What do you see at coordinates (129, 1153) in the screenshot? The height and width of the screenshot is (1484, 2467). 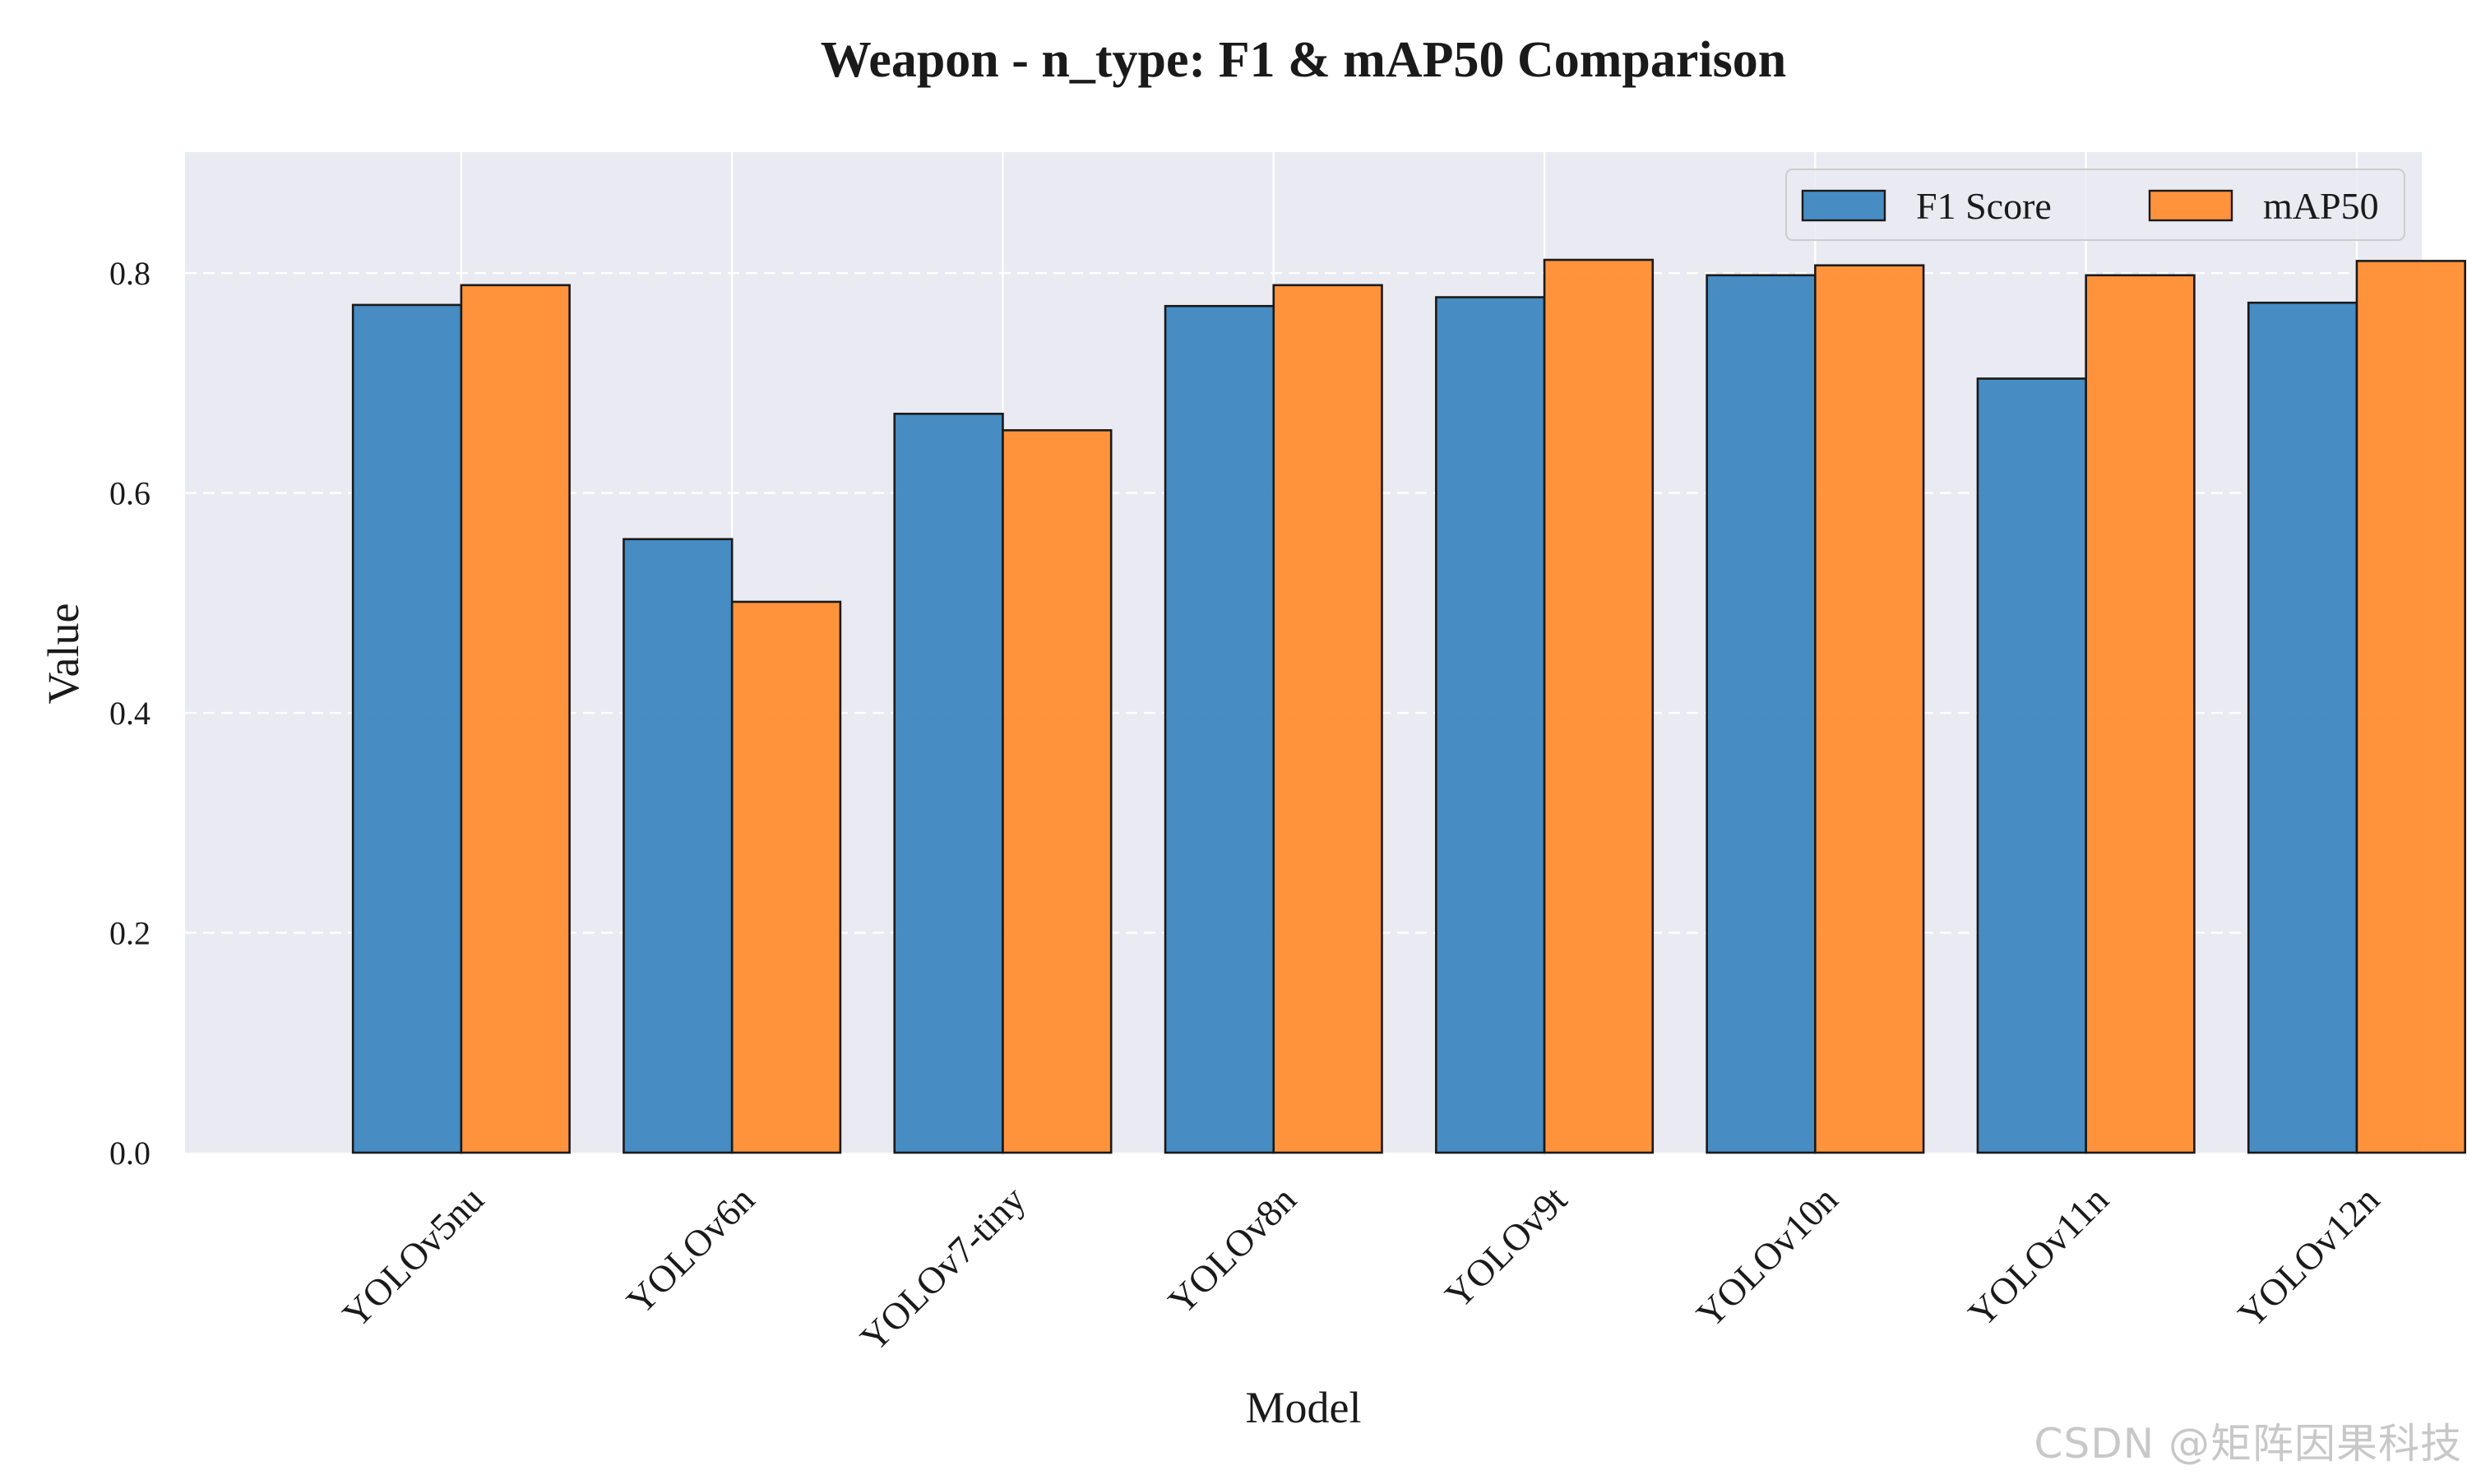 I see `y-tick-label: 0.0` at bounding box center [129, 1153].